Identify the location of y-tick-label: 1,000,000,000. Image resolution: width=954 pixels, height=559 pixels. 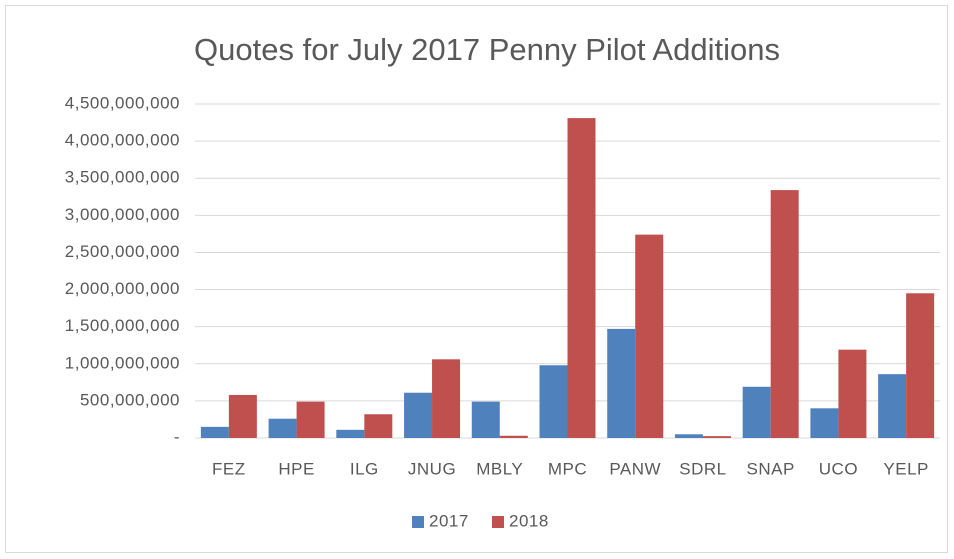
(122, 362).